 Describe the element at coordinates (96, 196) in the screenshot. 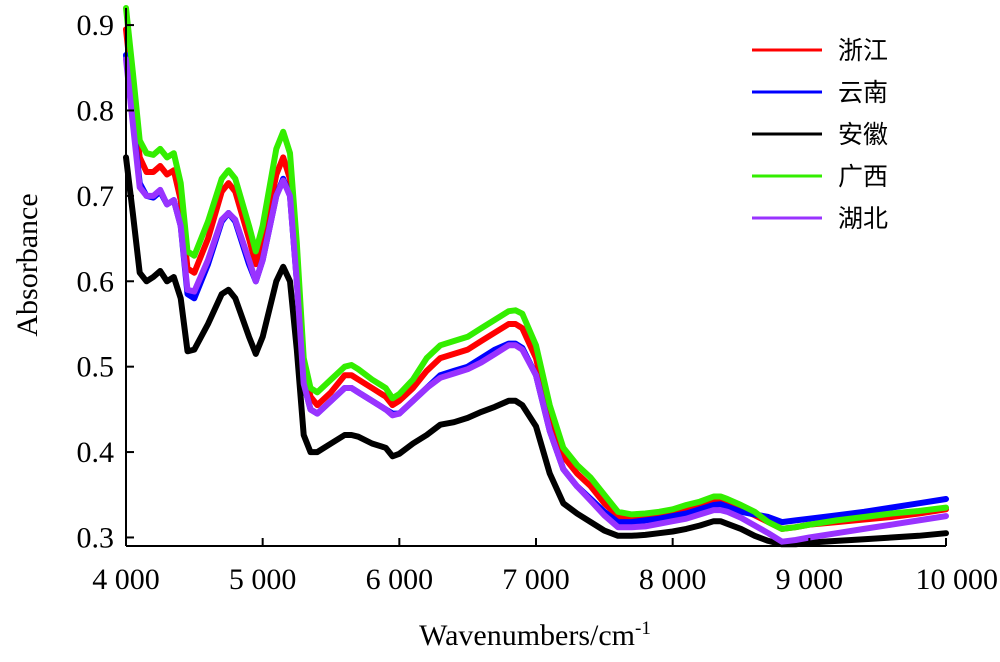

I see `y-tick-label: 0.7` at that location.